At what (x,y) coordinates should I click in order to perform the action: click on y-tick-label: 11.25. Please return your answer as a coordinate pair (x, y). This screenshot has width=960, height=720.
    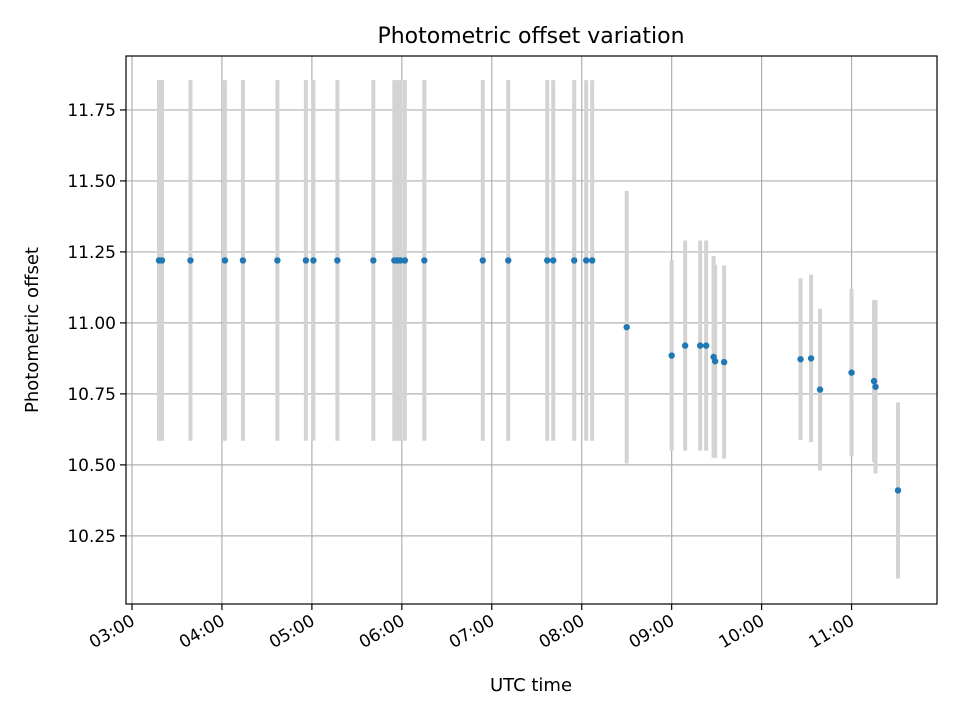
    Looking at the image, I should click on (91, 253).